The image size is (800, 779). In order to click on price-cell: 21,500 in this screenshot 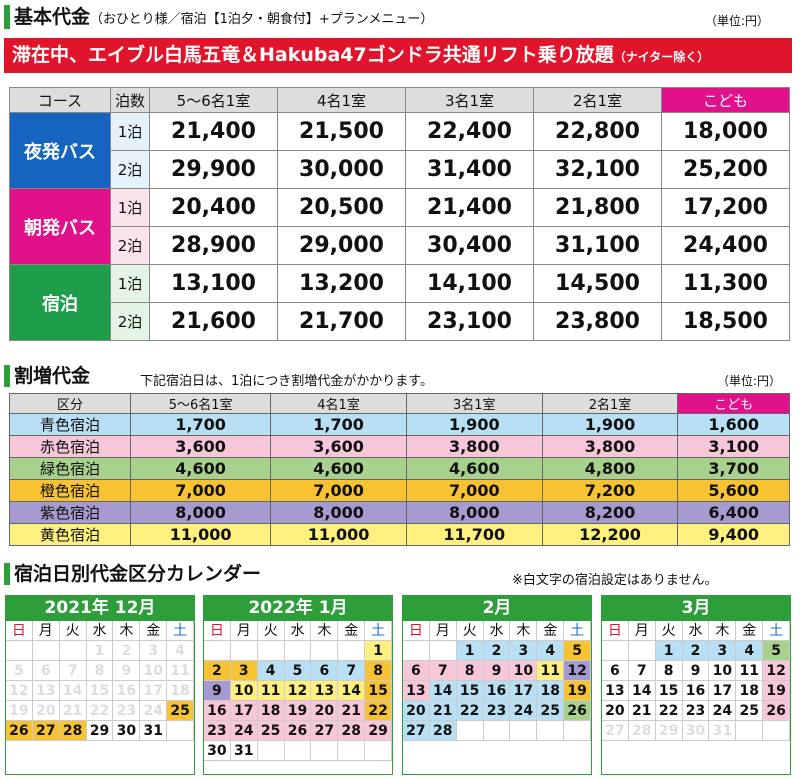, I will do `click(341, 131)`.